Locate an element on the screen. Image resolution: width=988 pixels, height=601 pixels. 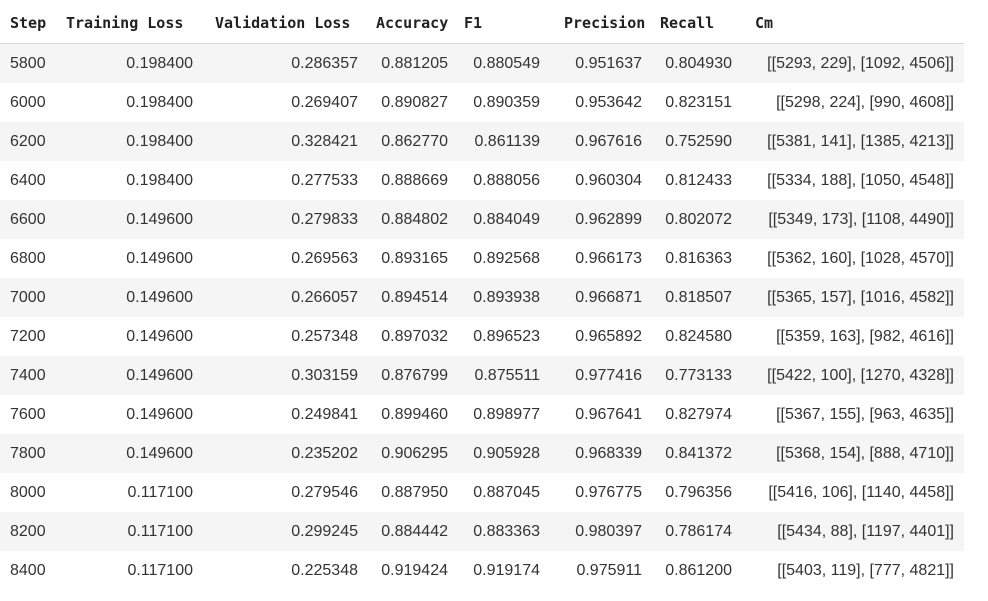
cell-step: 5800 is located at coordinates (32, 63).